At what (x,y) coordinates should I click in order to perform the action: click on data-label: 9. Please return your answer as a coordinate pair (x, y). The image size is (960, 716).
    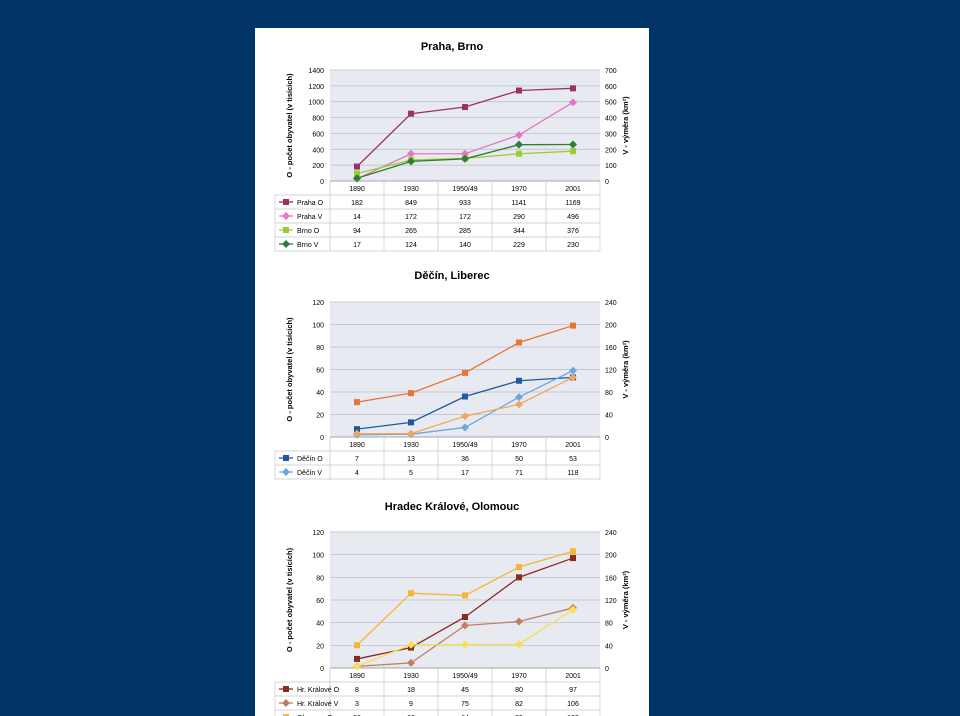
    Looking at the image, I should click on (411, 704).